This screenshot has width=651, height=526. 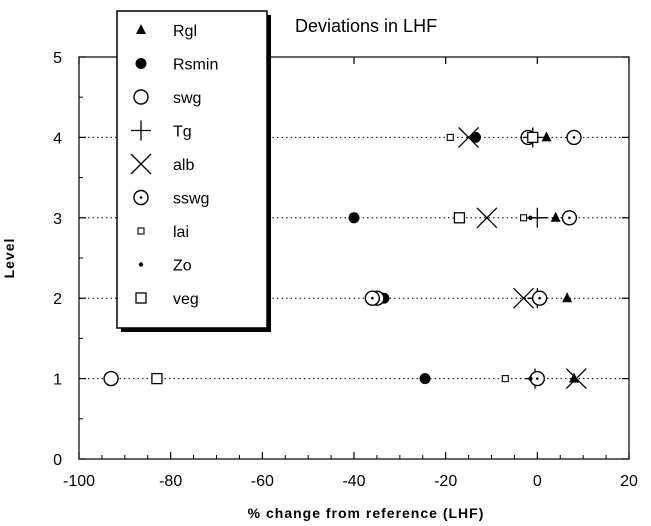 I want to click on x-tick-label: -40, so click(x=353, y=481).